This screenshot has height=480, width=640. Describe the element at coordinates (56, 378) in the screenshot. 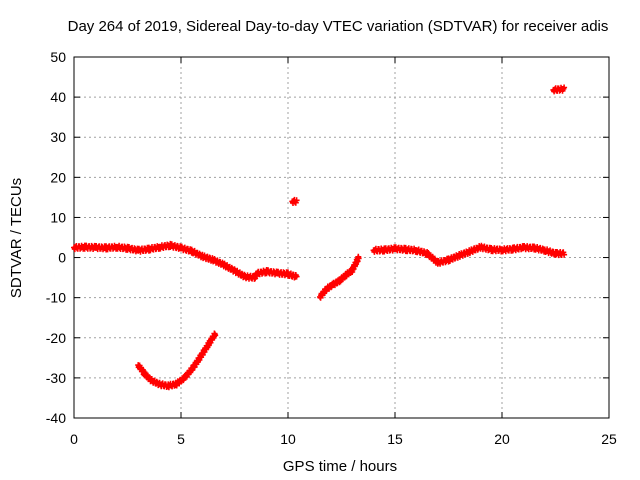

I see `y-tick-label: -30` at that location.